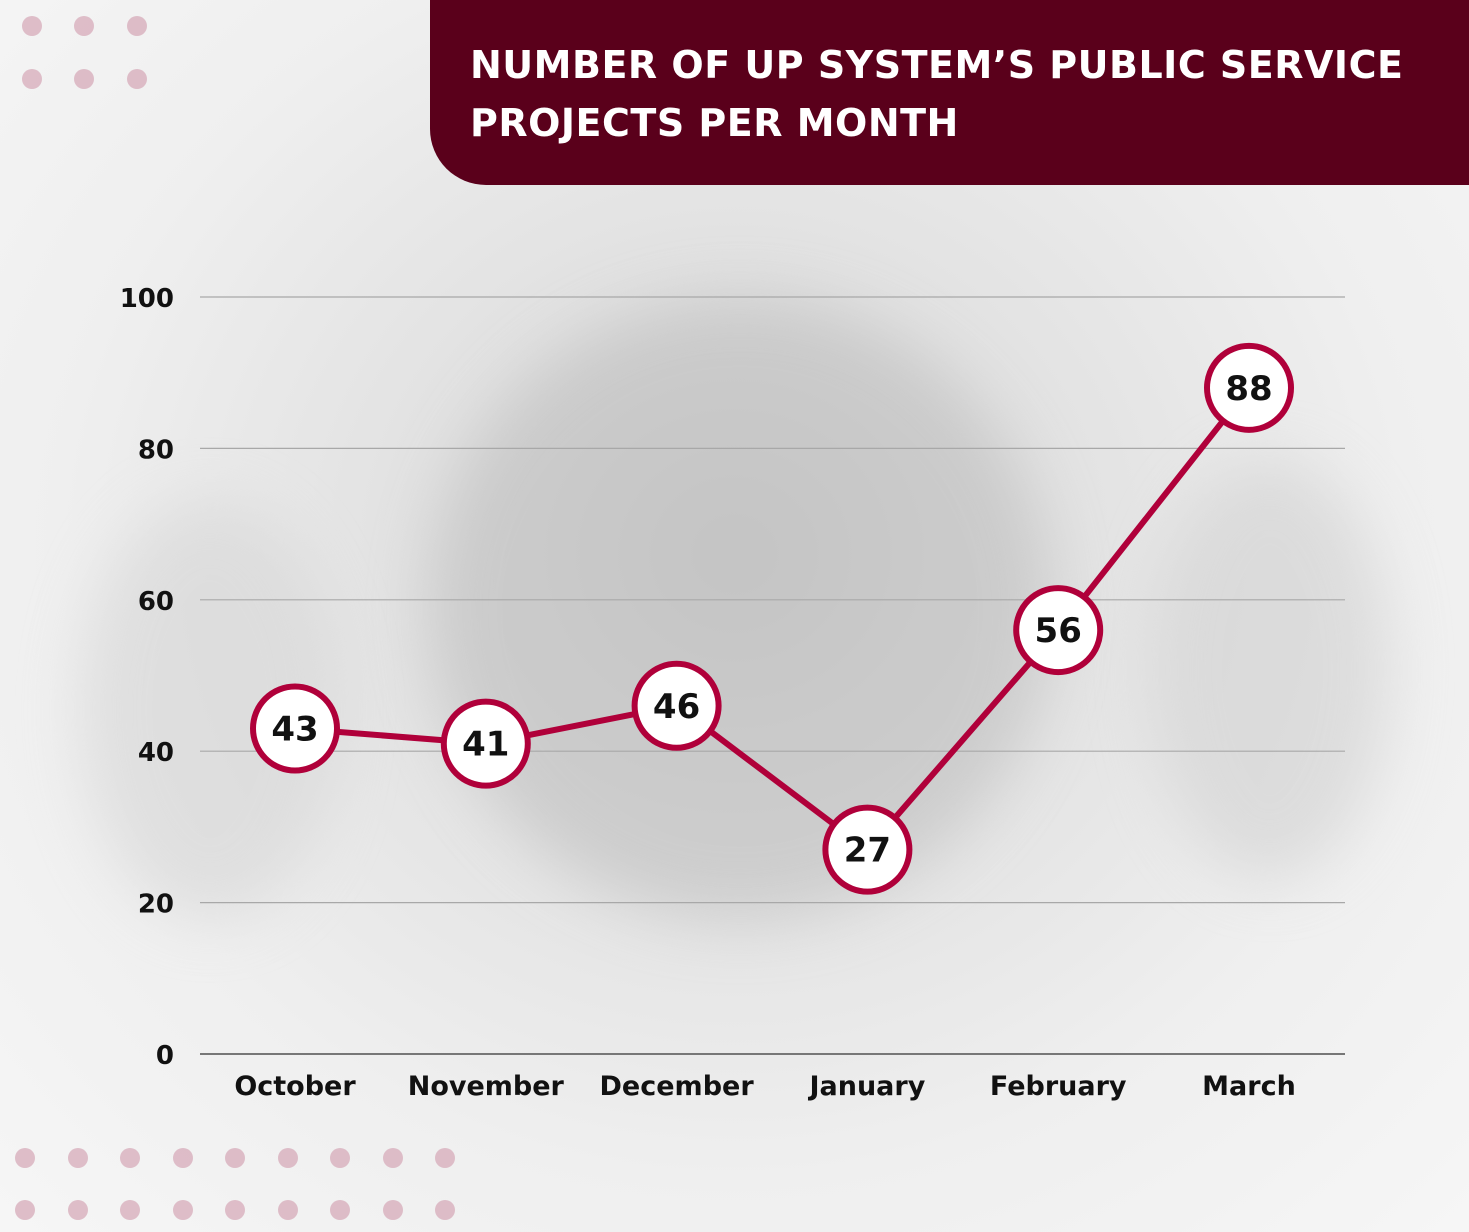  Describe the element at coordinates (156, 753) in the screenshot. I see `y-tick-label: 40` at that location.